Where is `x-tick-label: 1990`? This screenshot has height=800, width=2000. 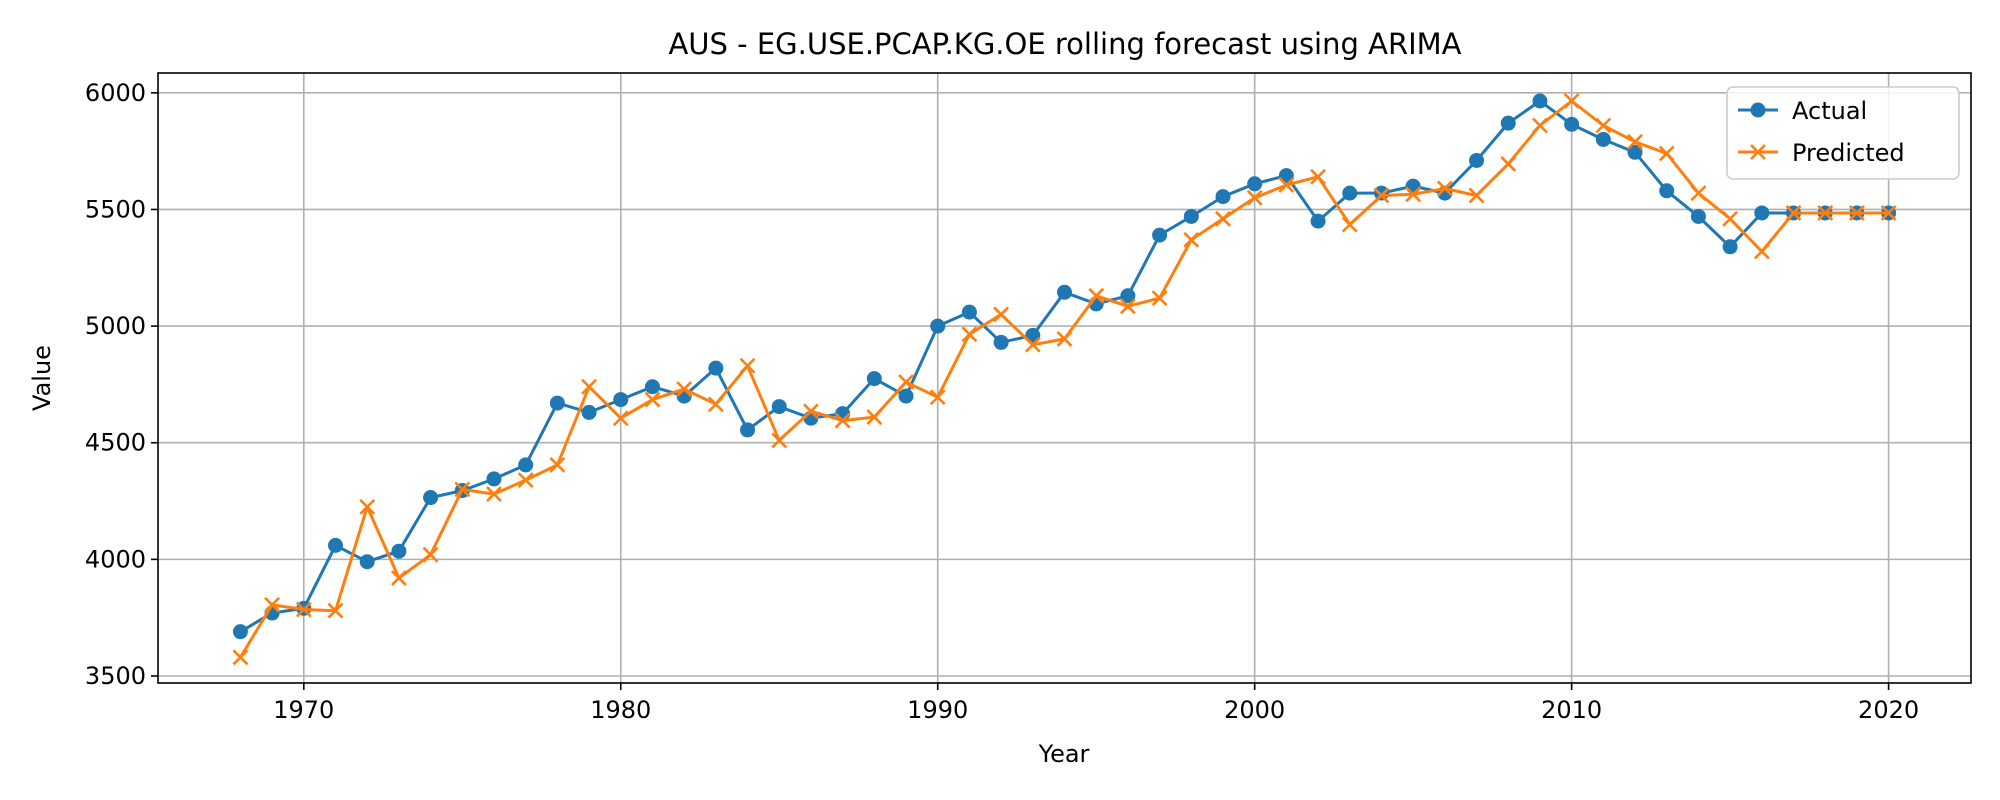
x-tick-label: 1990 is located at coordinates (937, 710).